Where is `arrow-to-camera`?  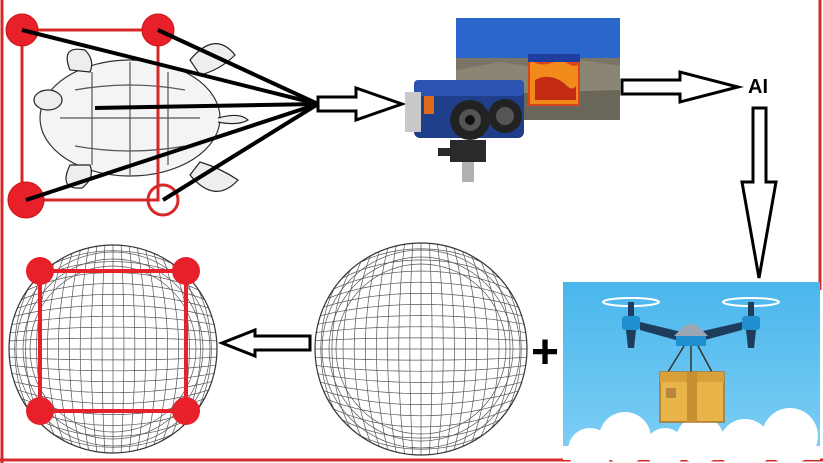 arrow-to-camera is located at coordinates (361, 104).